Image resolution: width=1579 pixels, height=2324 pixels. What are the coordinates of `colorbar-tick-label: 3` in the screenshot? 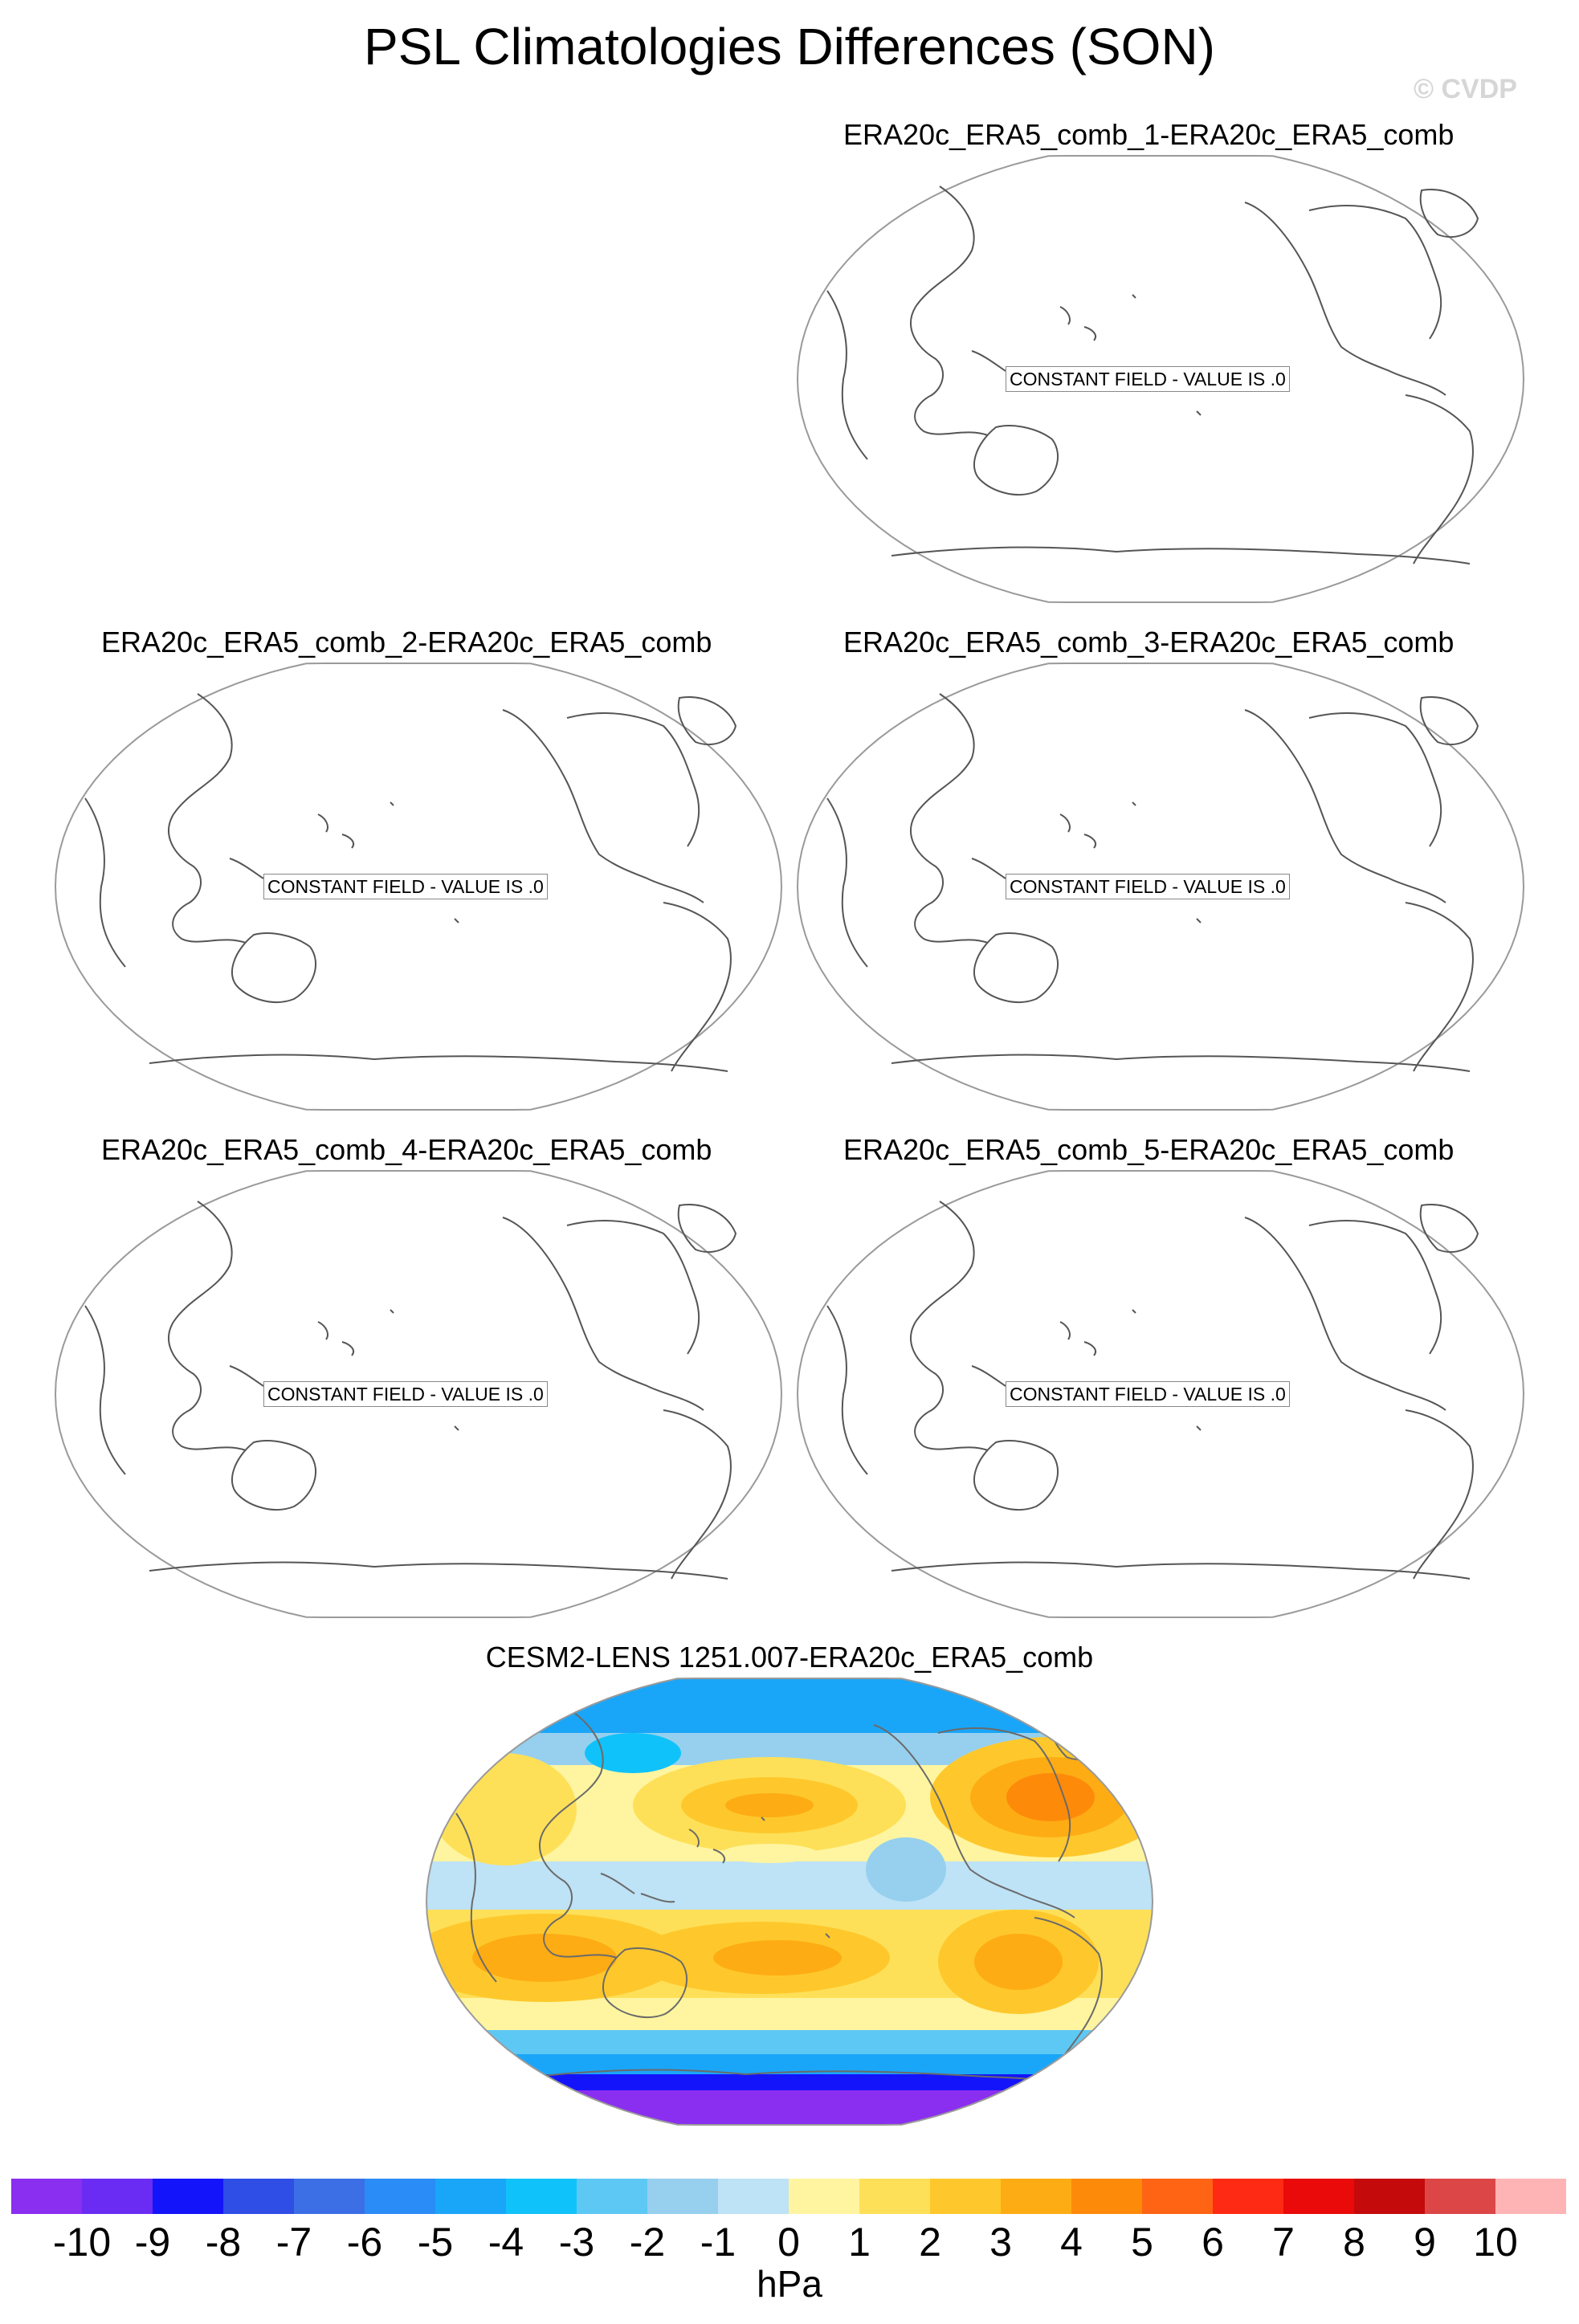 It's located at (1000, 2243).